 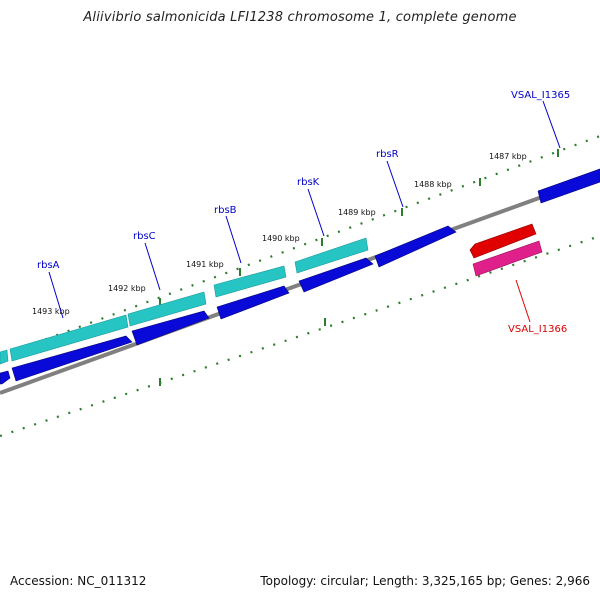 I want to click on kbp-label-1493: 1493 kbp, so click(x=51, y=311).